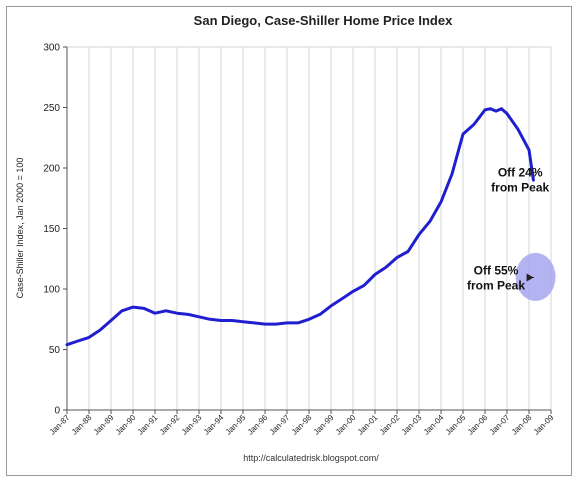 Image resolution: width=584 pixels, height=485 pixels. Describe the element at coordinates (323, 20) in the screenshot. I see `chart-title: San Diego, Case-Shiller Home Price Index` at that location.